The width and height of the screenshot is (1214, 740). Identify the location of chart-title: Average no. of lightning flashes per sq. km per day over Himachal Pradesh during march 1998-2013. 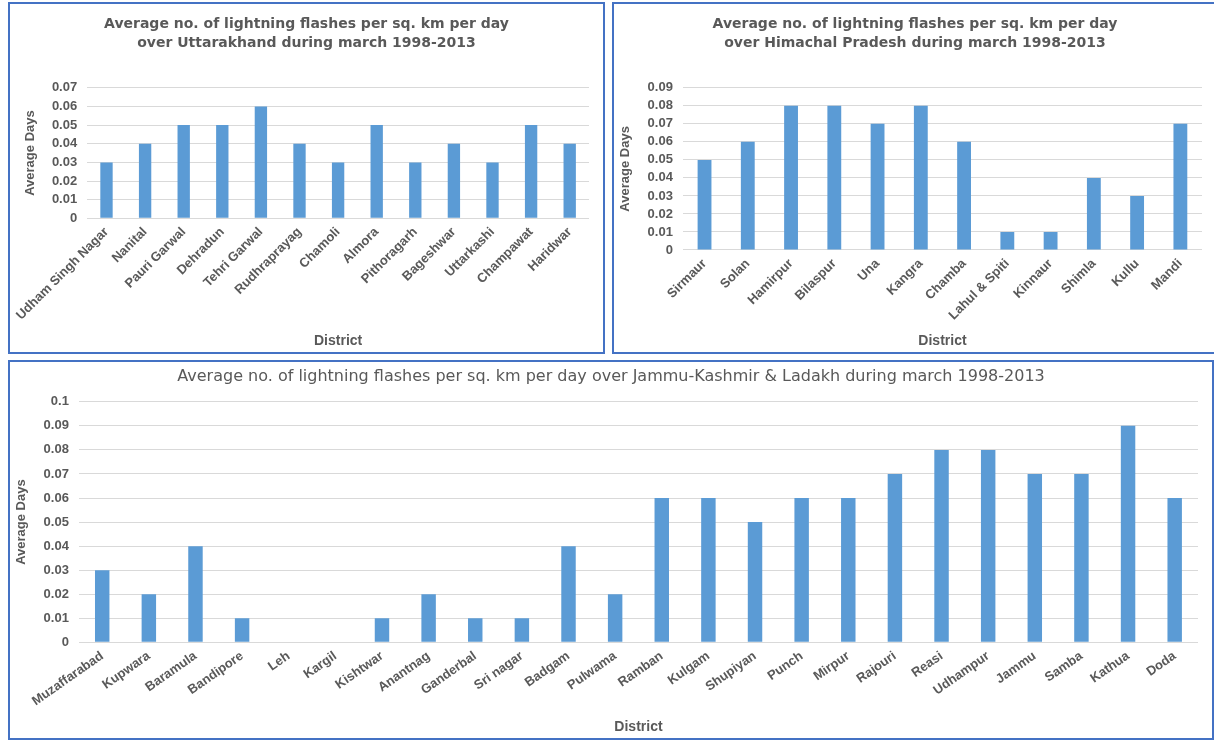
(915, 33).